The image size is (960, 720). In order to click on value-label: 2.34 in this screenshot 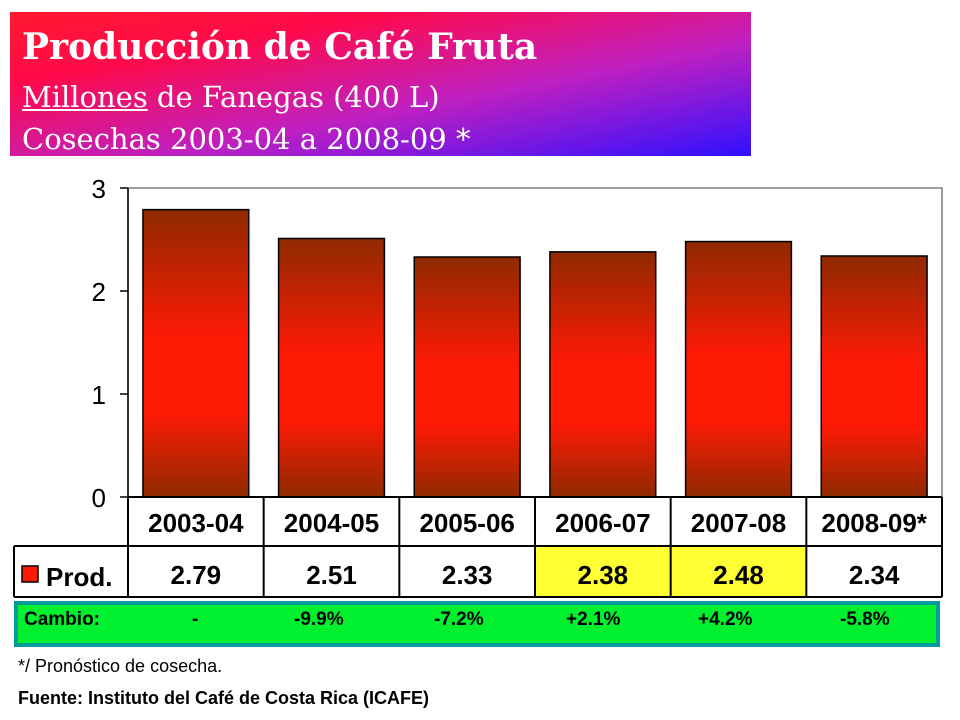, I will do `click(874, 575)`.